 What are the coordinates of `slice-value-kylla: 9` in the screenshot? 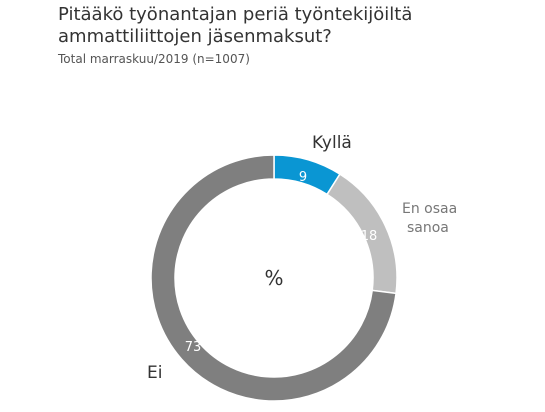 It's located at (303, 177).